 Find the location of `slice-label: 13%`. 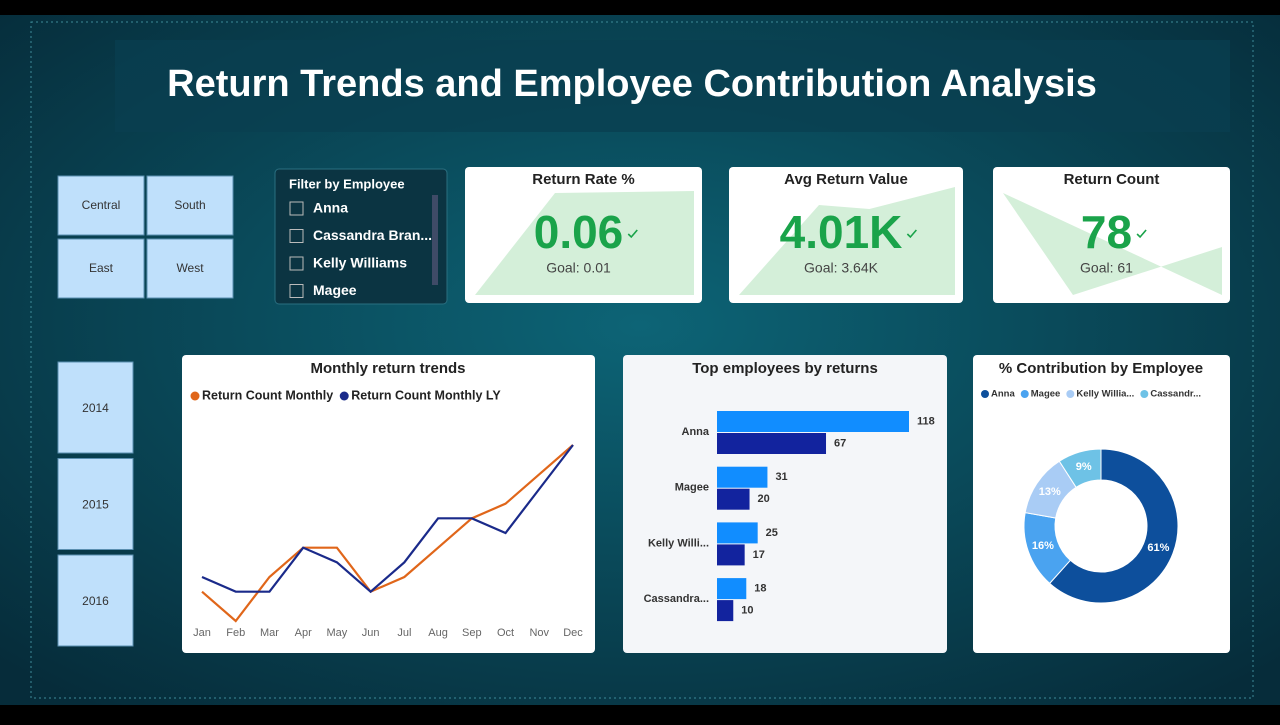

slice-label: 13% is located at coordinates (1050, 492).